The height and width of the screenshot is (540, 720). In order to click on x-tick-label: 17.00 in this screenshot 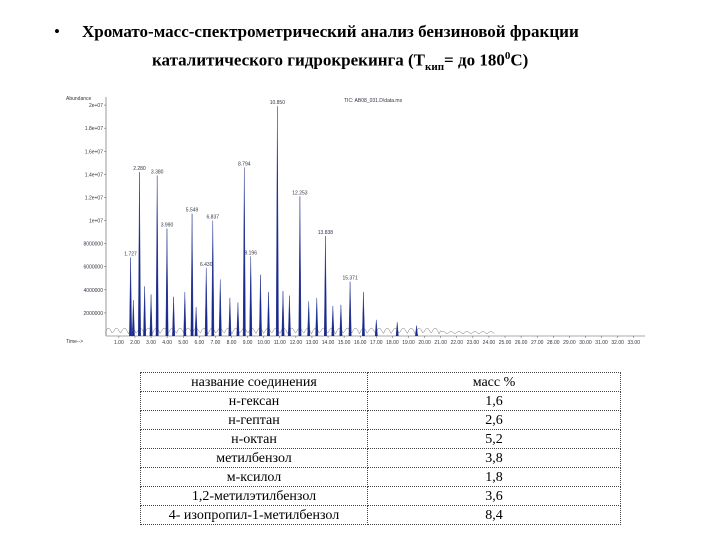, I will do `click(376, 343)`.